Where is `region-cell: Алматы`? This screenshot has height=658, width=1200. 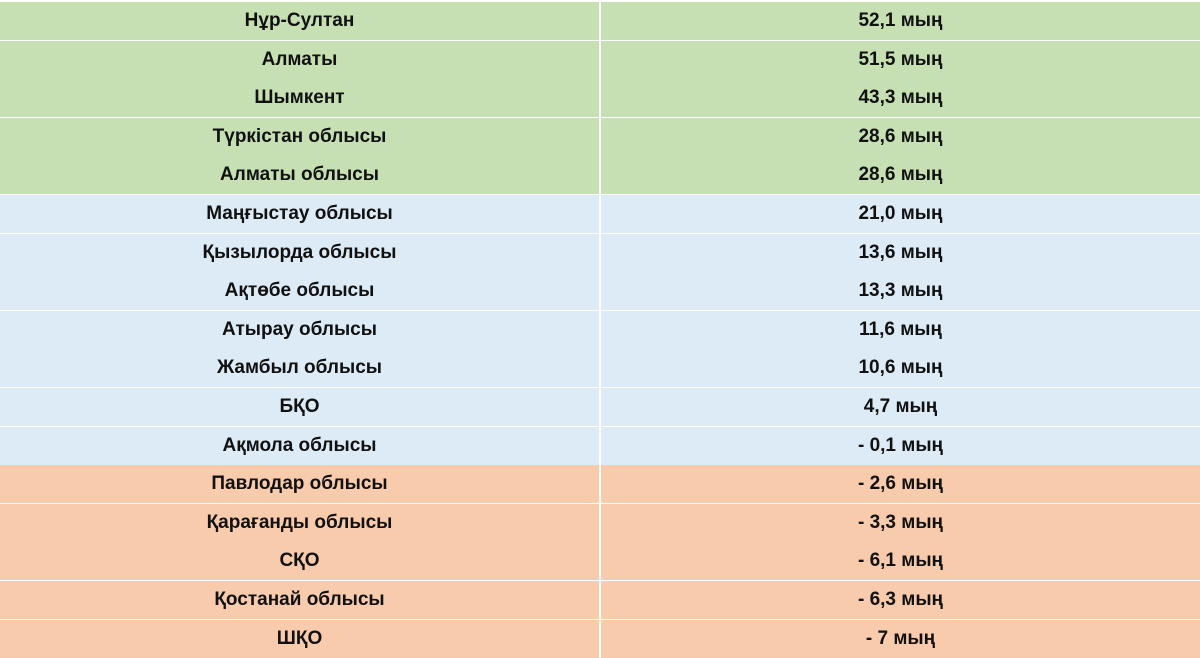
region-cell: Алматы is located at coordinates (299, 59).